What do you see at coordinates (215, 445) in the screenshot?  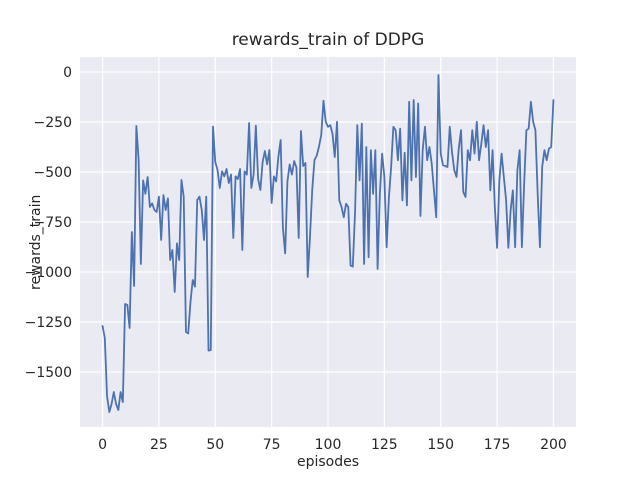 I see `x-tick-label: 50` at bounding box center [215, 445].